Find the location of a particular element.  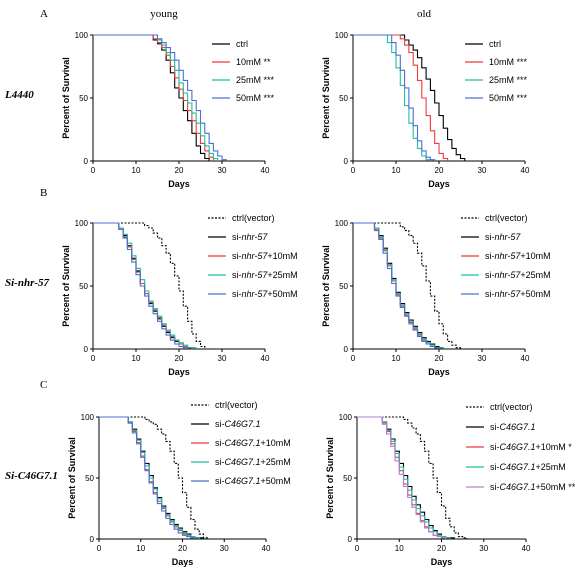

panel-letter-a: A is located at coordinates (44, 14).